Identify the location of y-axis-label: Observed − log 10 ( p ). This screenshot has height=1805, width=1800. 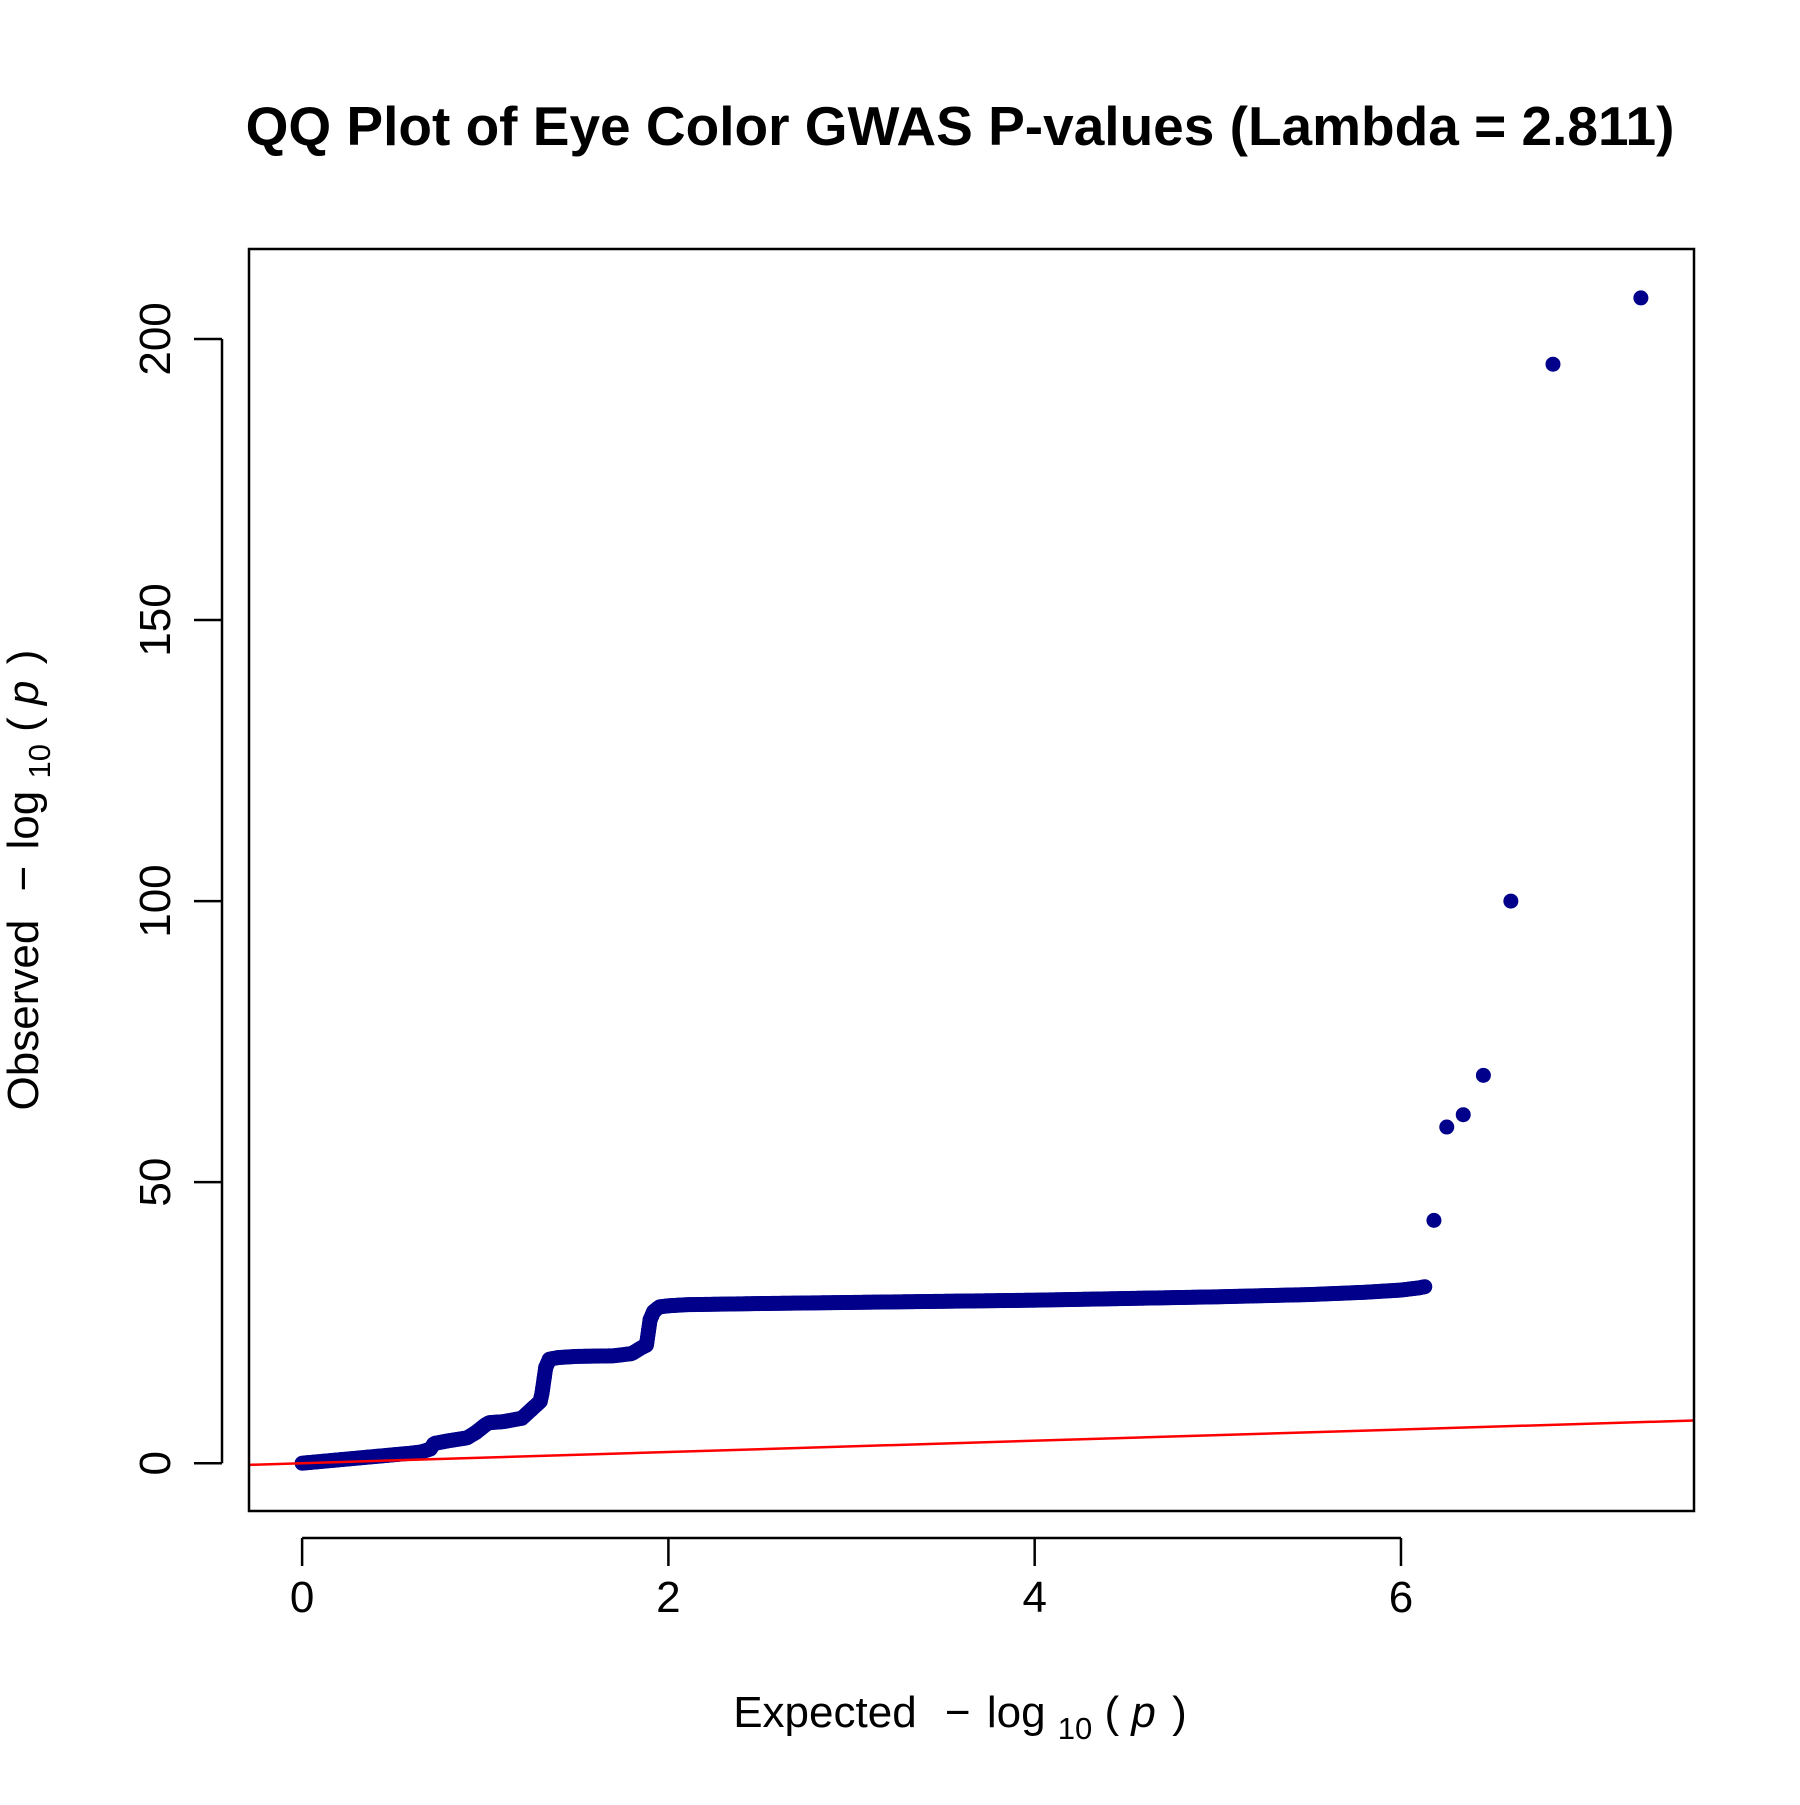
(30, 880).